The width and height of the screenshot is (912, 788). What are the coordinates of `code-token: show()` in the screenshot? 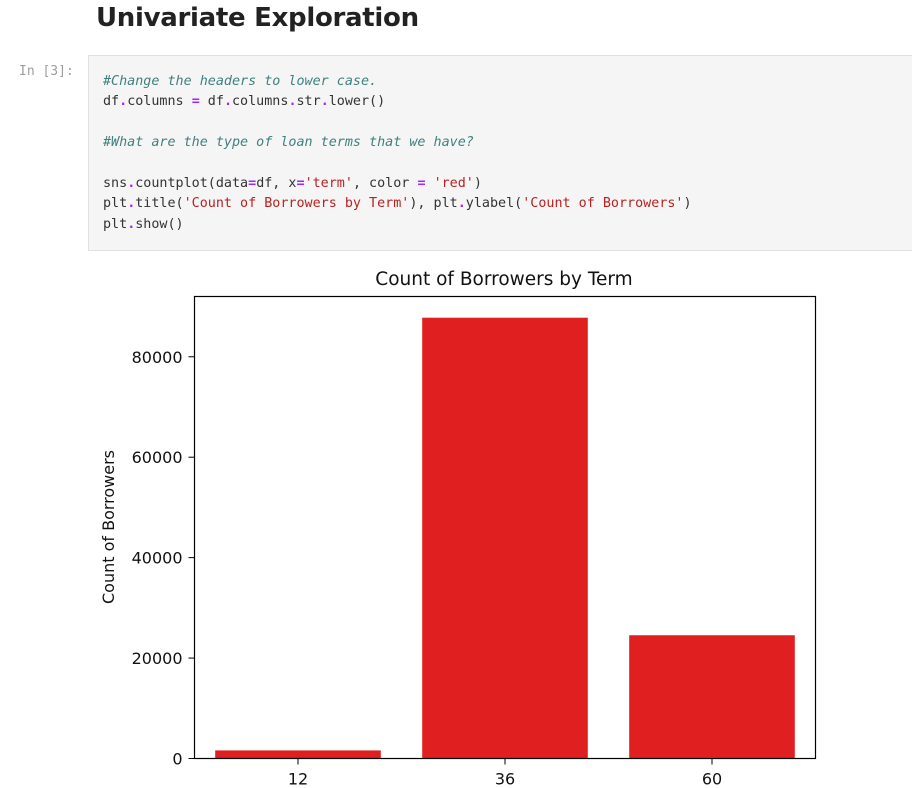 It's located at (159, 224).